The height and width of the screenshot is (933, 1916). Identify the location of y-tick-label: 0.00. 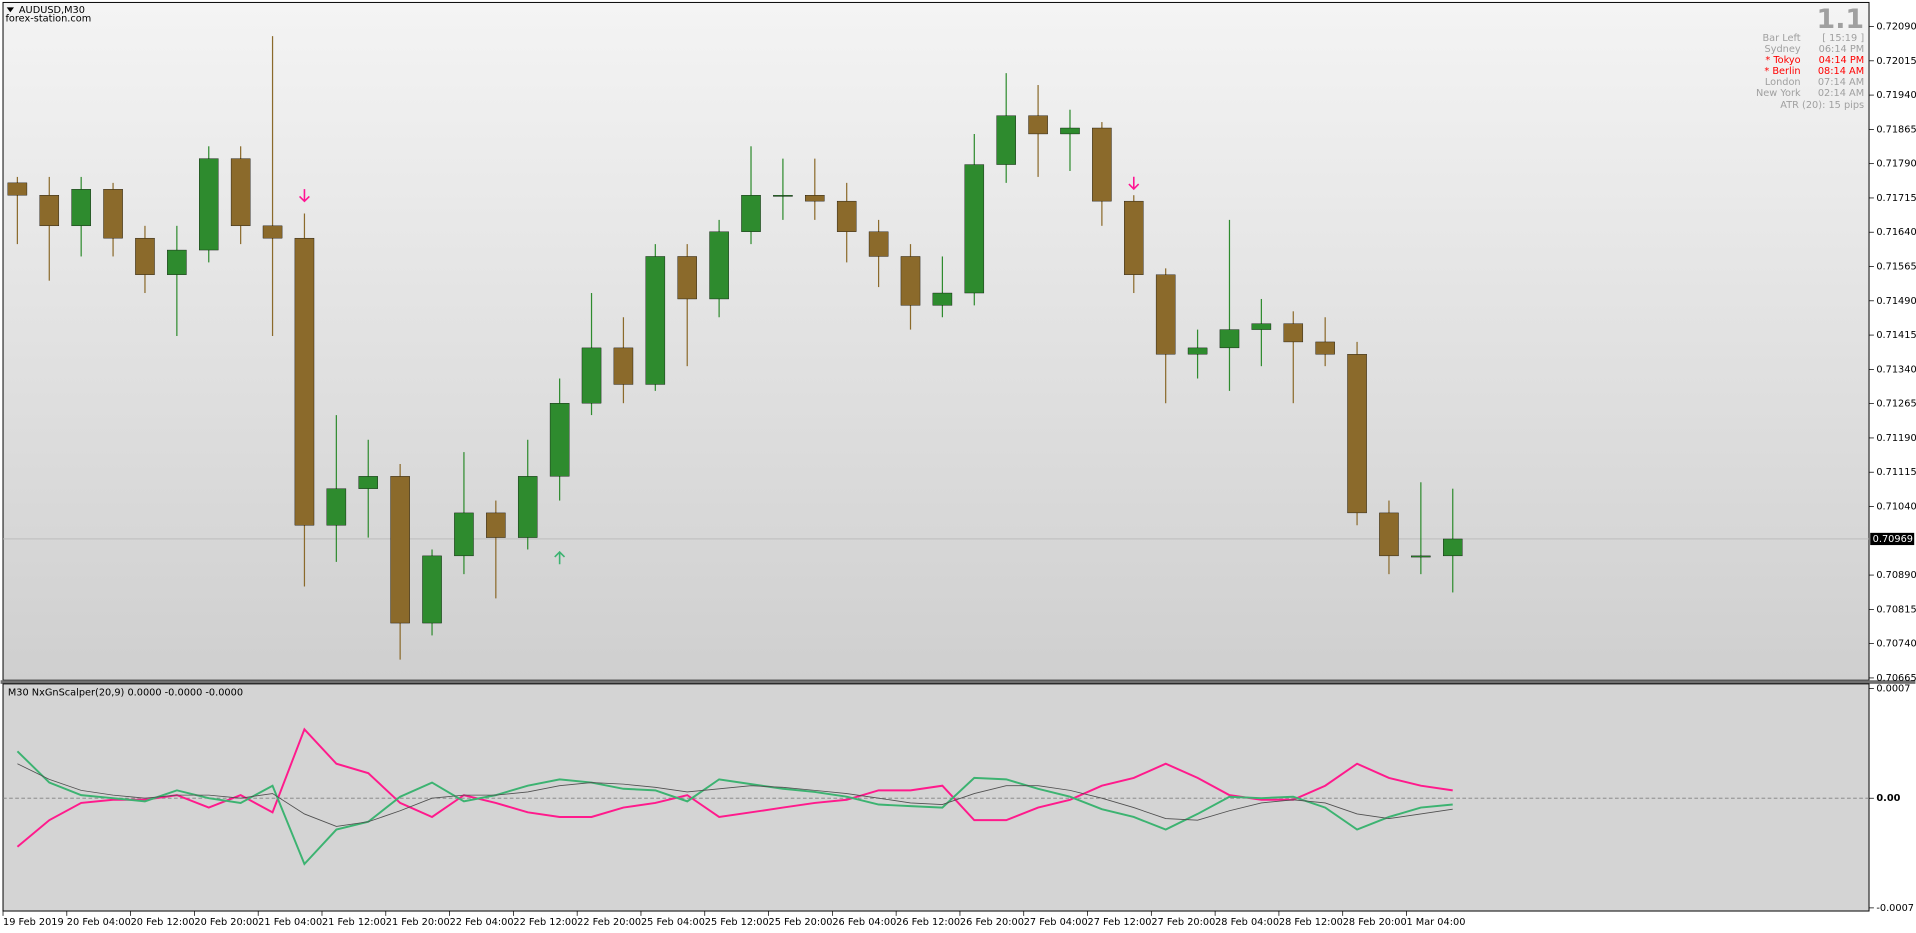
(1888, 798).